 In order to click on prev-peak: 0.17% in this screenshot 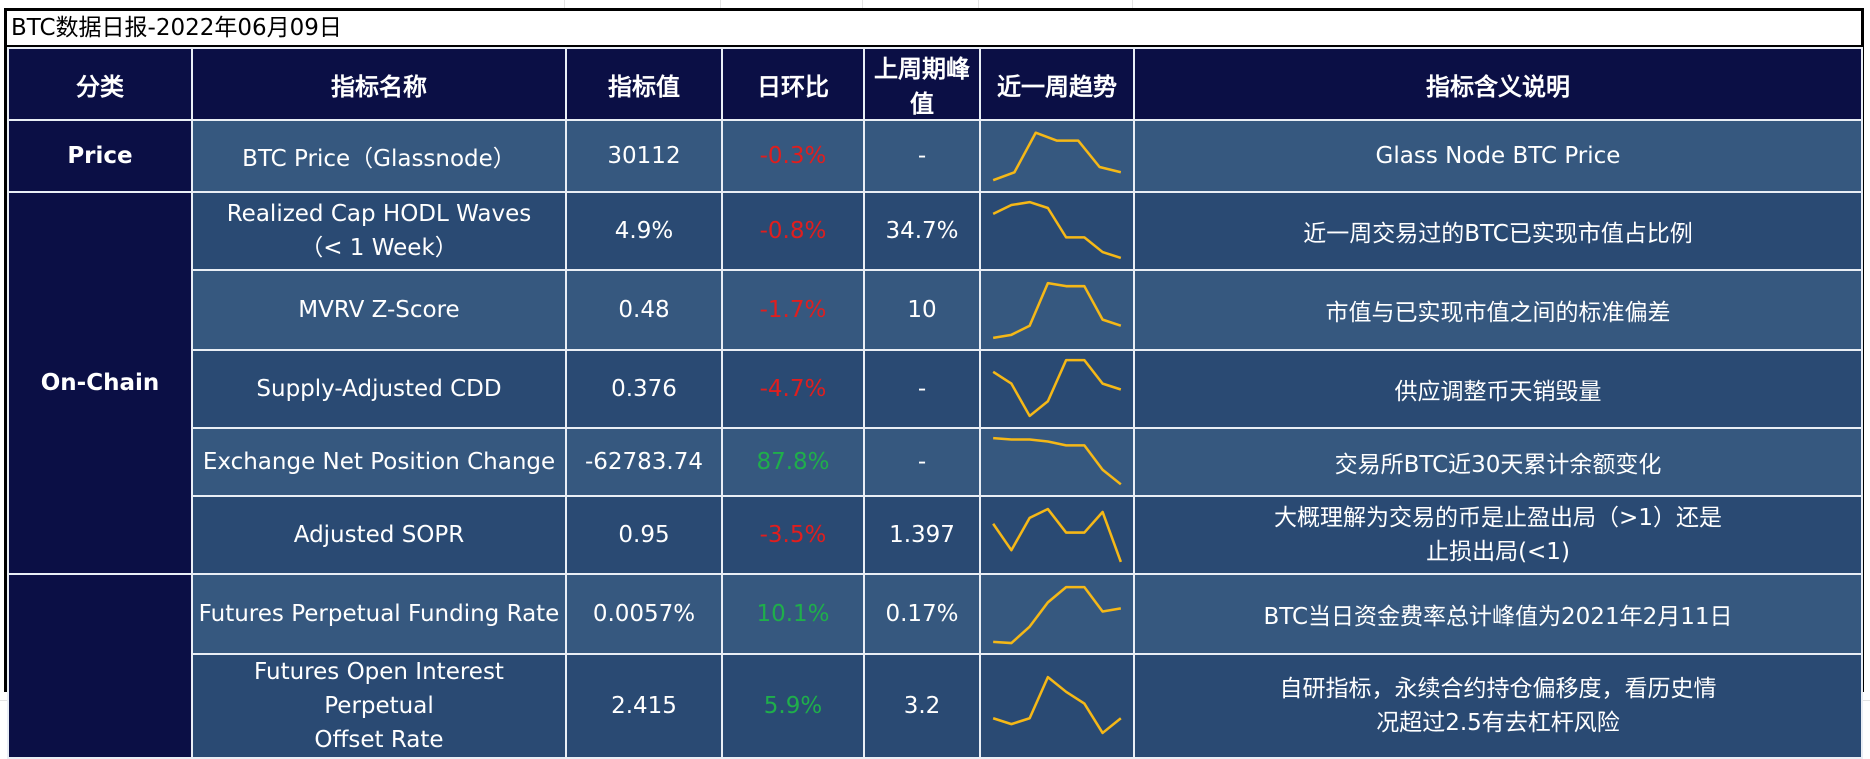, I will do `click(922, 614)`.